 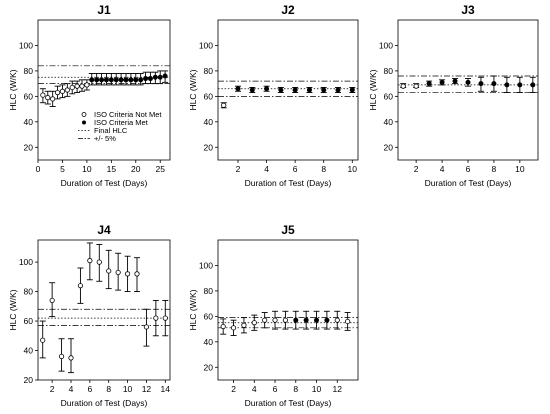 I want to click on legend-symbol-not-met, so click(x=84, y=114).